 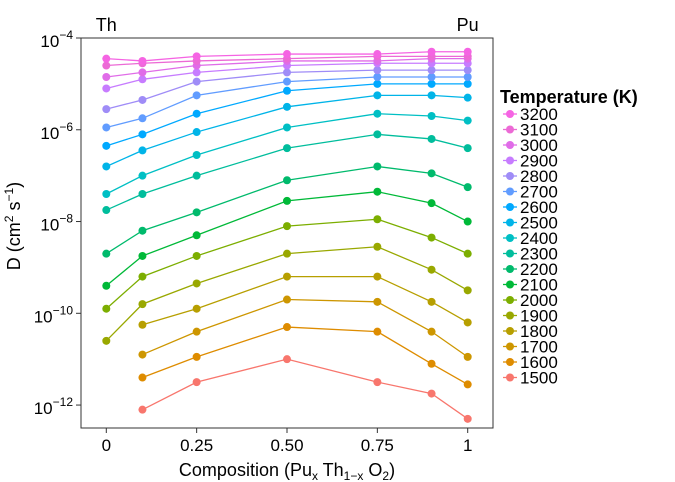 I want to click on legend-label: 2700, so click(x=539, y=192).